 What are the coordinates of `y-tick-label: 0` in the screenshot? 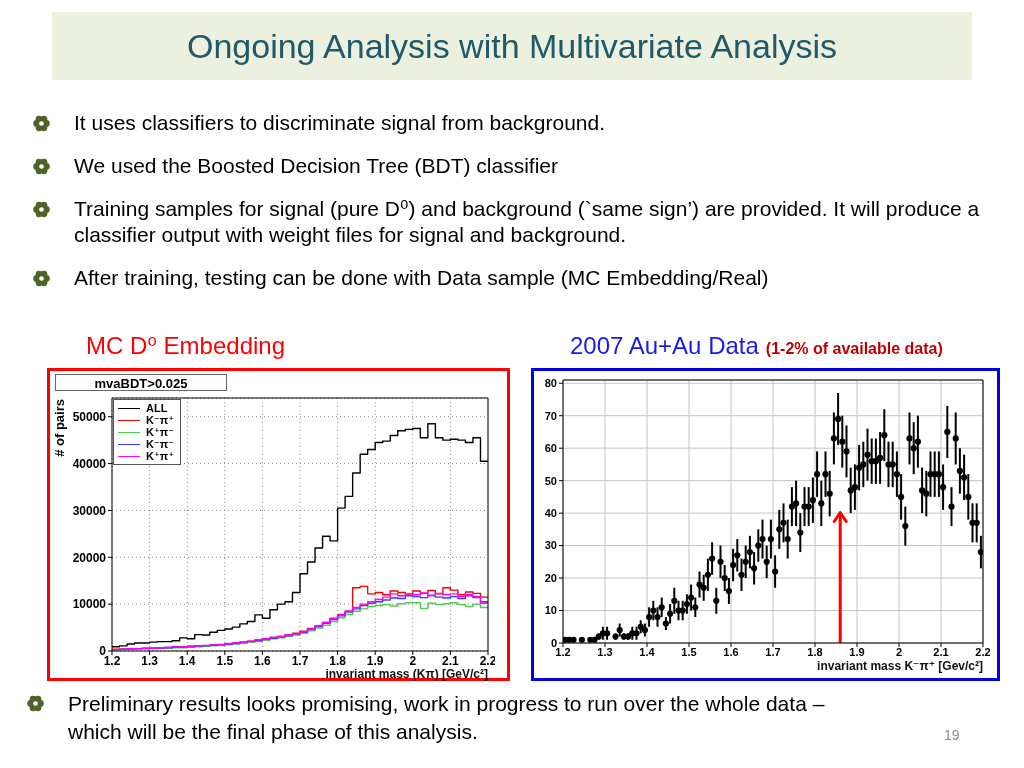 It's located at (553, 642).